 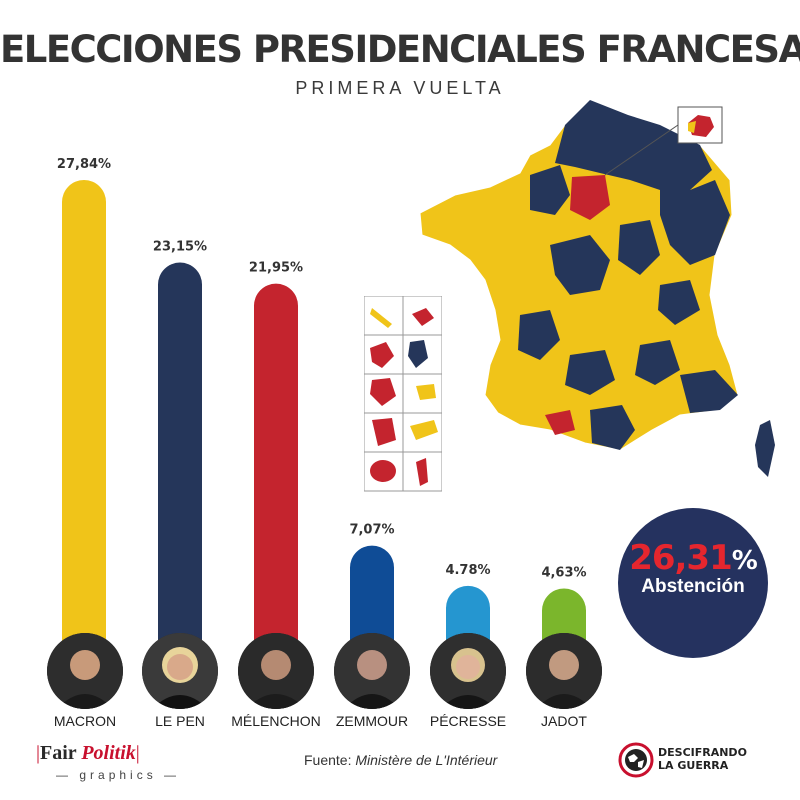 What do you see at coordinates (372, 671) in the screenshot?
I see `photo-zemmour` at bounding box center [372, 671].